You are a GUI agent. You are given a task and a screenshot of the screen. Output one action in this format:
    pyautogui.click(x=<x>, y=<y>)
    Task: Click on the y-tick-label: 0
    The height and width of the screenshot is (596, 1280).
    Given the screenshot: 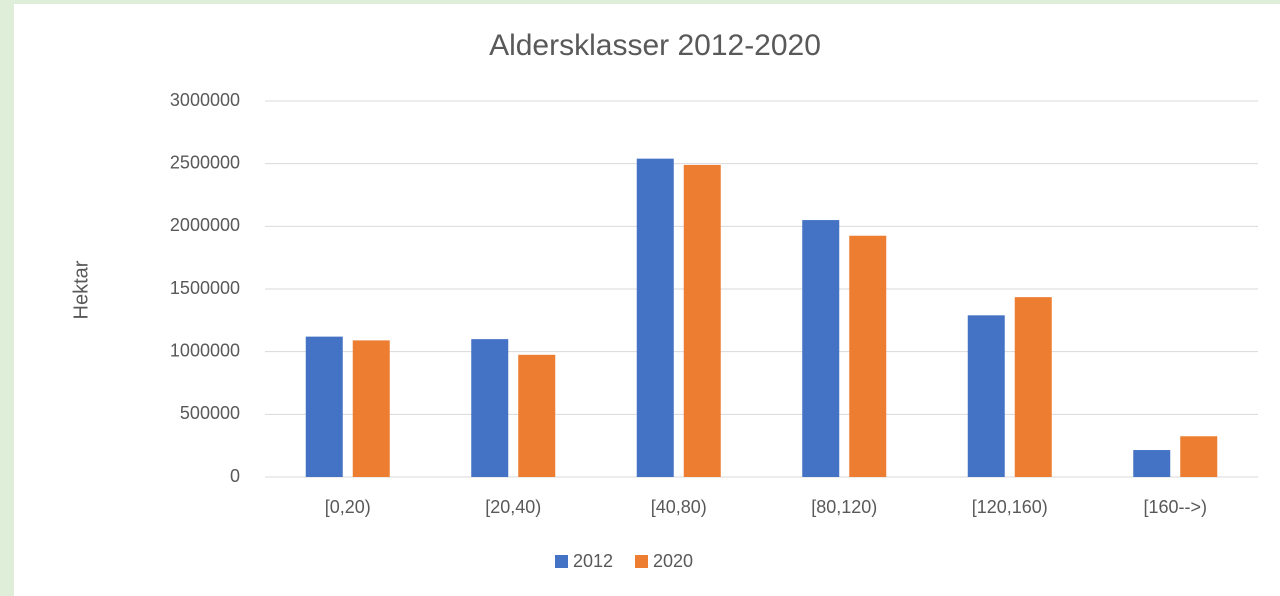 What is the action you would take?
    pyautogui.click(x=235, y=476)
    